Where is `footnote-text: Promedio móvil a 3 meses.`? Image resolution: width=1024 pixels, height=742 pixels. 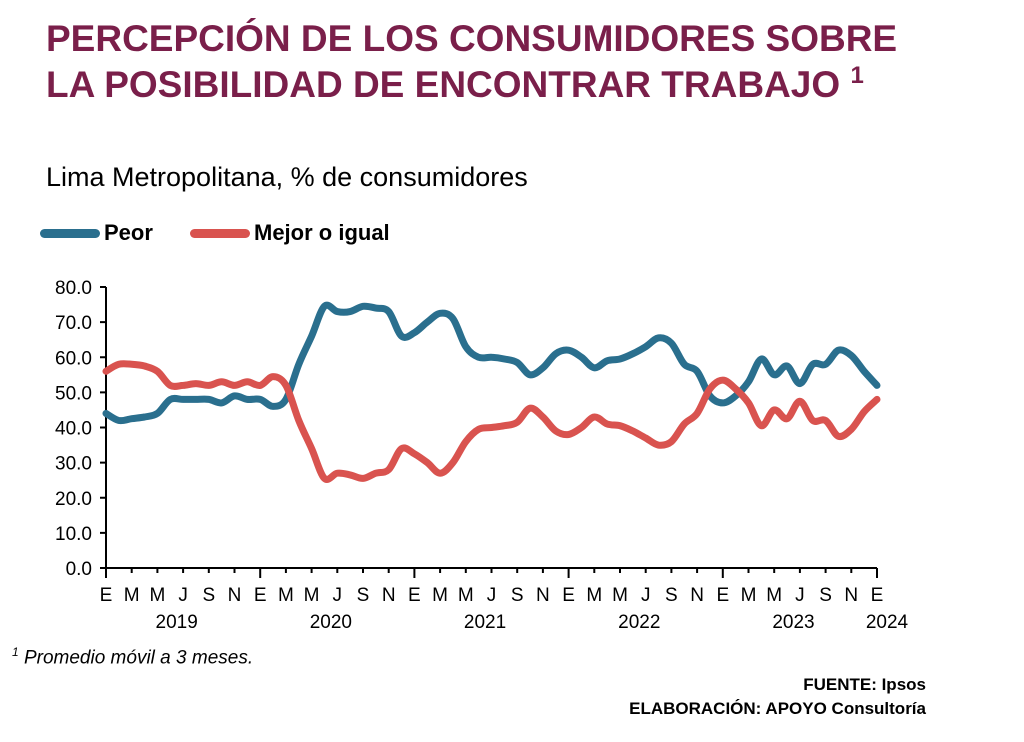 footnote-text: Promedio móvil a 3 meses. is located at coordinates (136, 658).